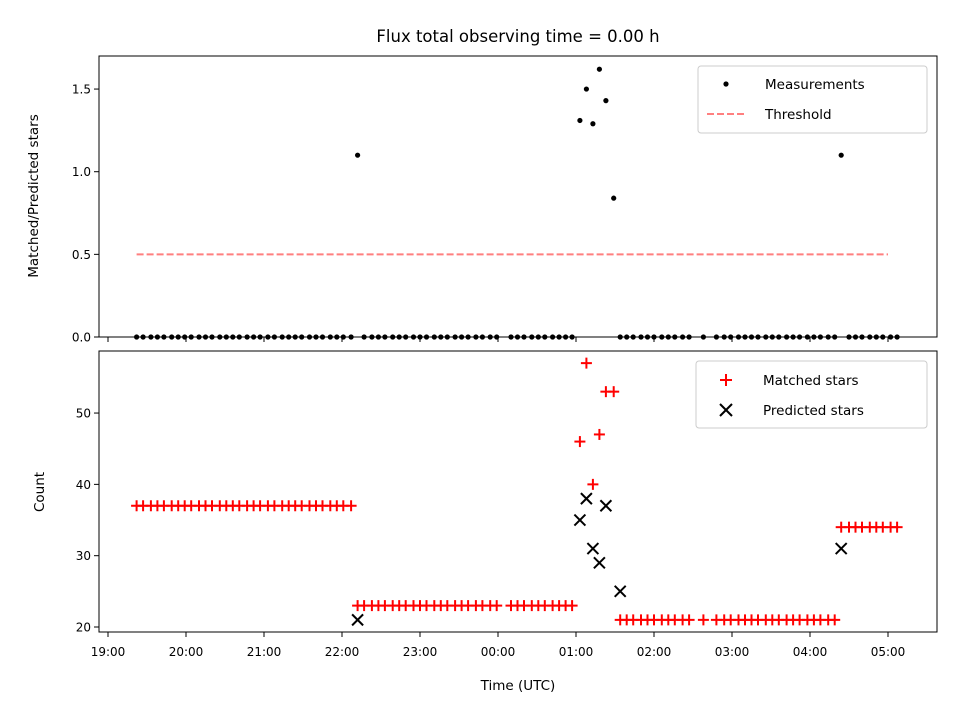 This screenshot has width=960, height=720. Describe the element at coordinates (83, 628) in the screenshot. I see `bottom-y-tick-label: 20` at that location.